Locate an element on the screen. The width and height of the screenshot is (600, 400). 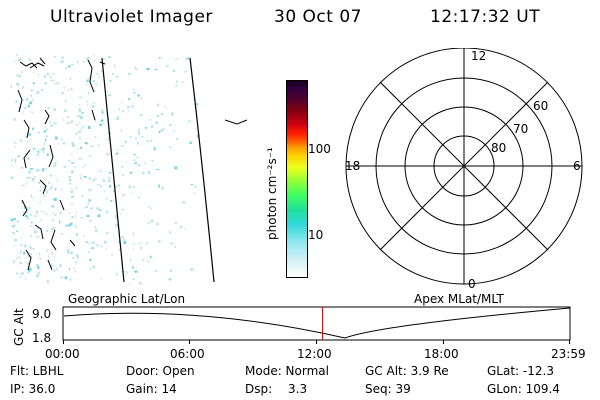
mlt-label-12: 12 is located at coordinates (478, 56).